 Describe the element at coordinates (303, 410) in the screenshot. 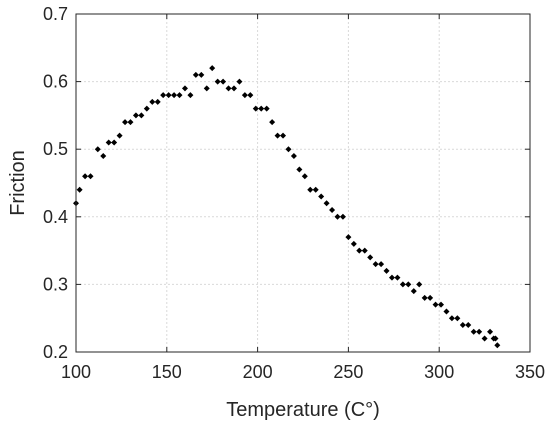

I see `x-axis-label: Temperature (C°)` at that location.